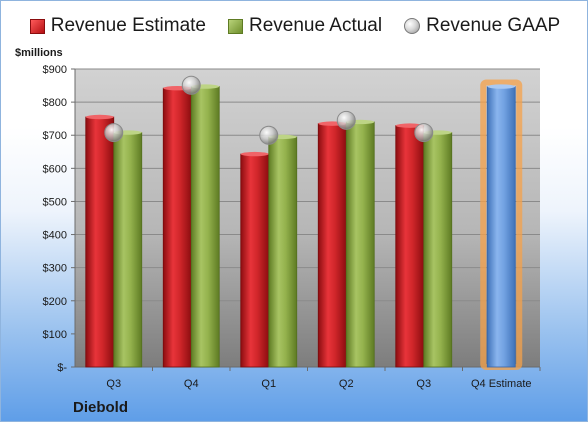  What do you see at coordinates (39, 53) in the screenshot?
I see `y-axis-label: $millions` at bounding box center [39, 53].